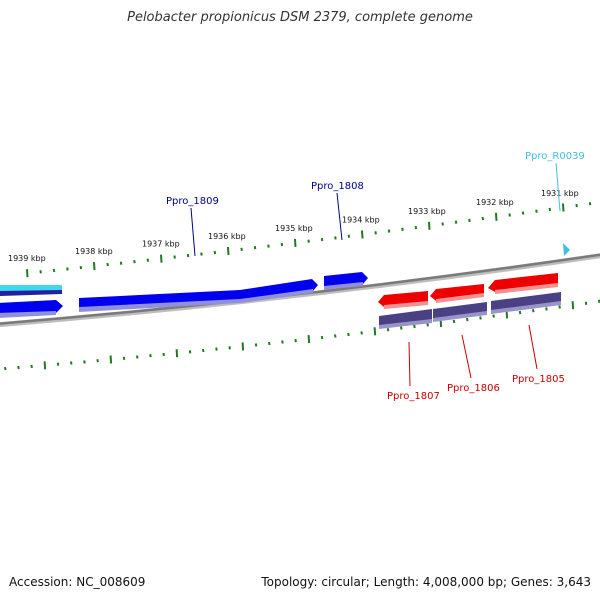 This screenshot has width=600, height=600. I want to click on rna-gene-left-shade, so click(31, 293).